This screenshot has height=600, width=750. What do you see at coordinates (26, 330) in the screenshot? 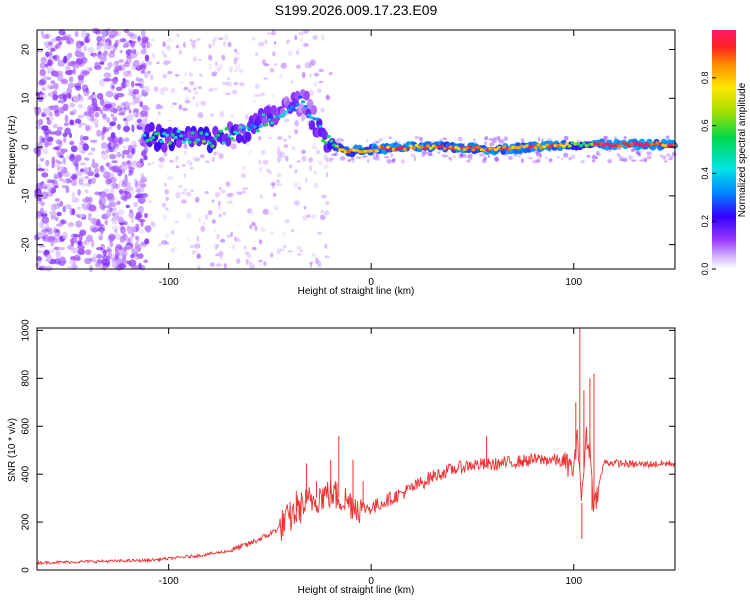
I see `snr-y-tick-label: 1000` at bounding box center [26, 330].